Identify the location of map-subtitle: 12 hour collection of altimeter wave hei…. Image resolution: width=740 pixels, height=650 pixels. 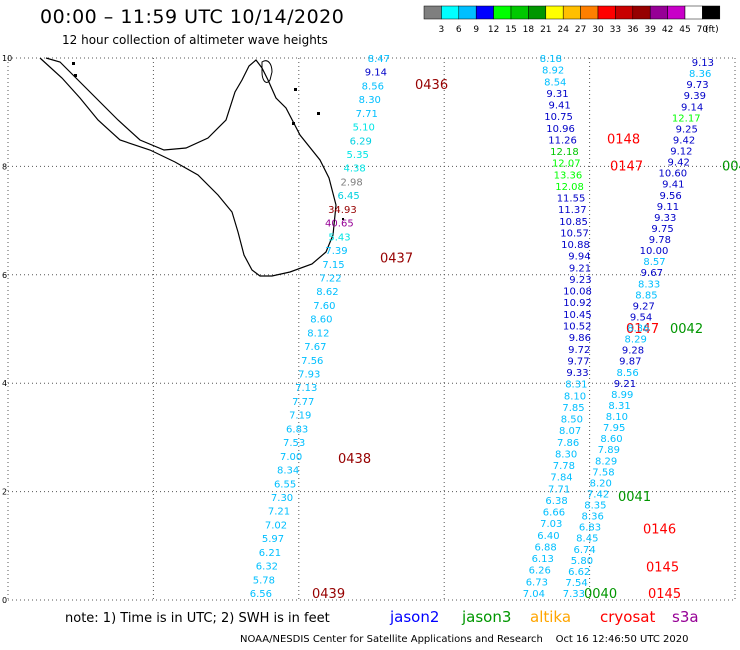
(195, 40).